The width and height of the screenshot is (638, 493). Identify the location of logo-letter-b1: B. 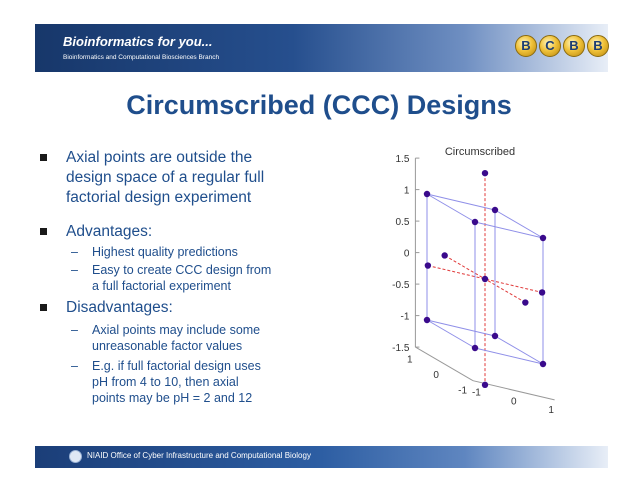
(526, 46).